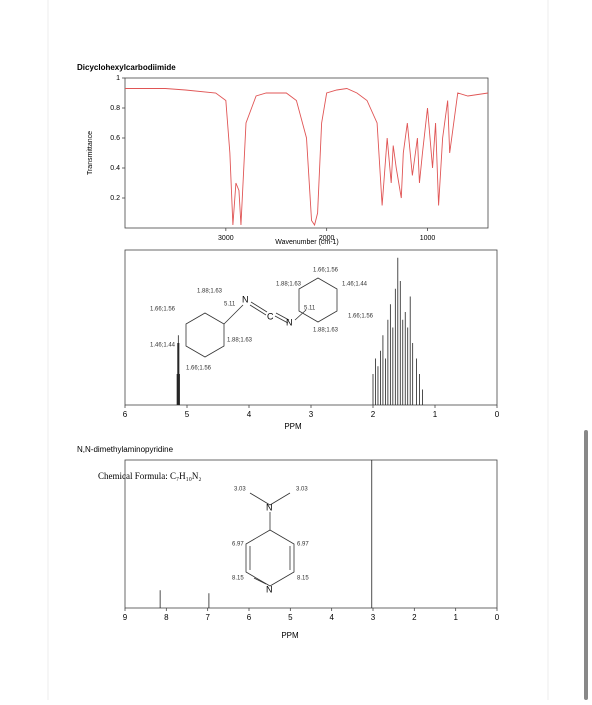 The height and width of the screenshot is (705, 592). I want to click on atom: C, so click(270, 316).